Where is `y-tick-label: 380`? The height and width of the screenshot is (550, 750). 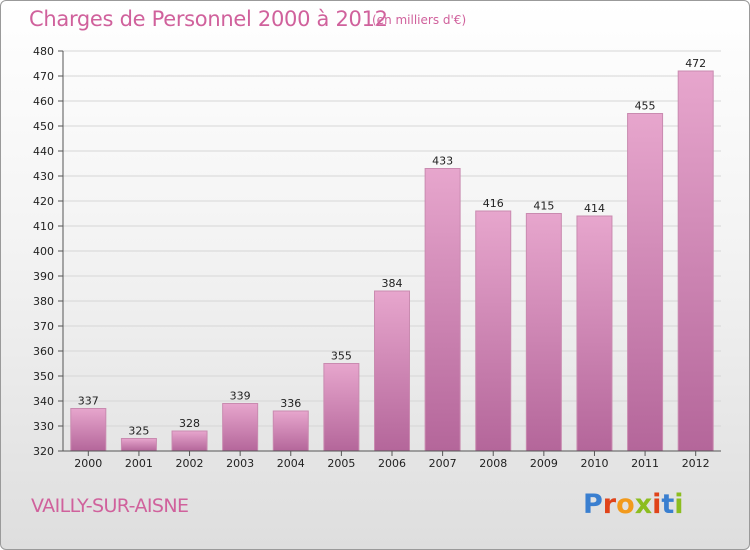 y-tick-label: 380 is located at coordinates (43, 301).